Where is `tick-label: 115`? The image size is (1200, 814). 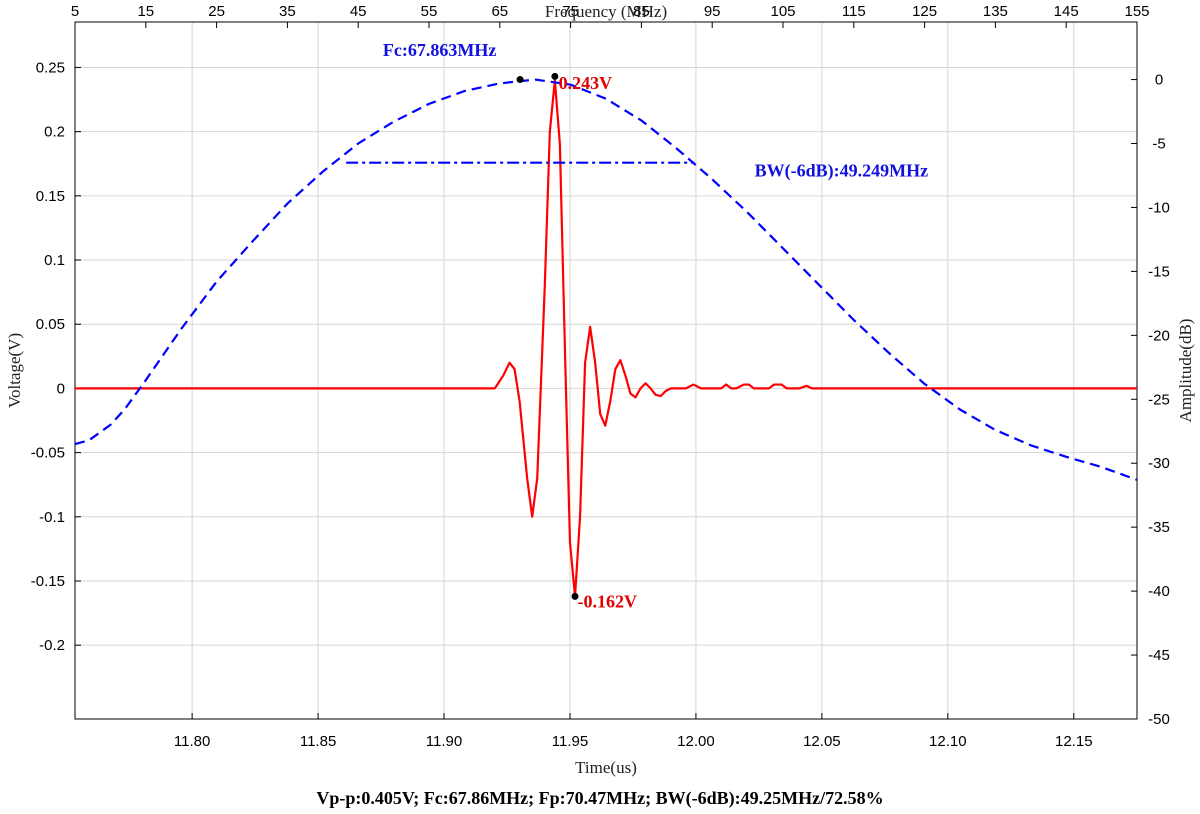
tick-label: 115 is located at coordinates (854, 11).